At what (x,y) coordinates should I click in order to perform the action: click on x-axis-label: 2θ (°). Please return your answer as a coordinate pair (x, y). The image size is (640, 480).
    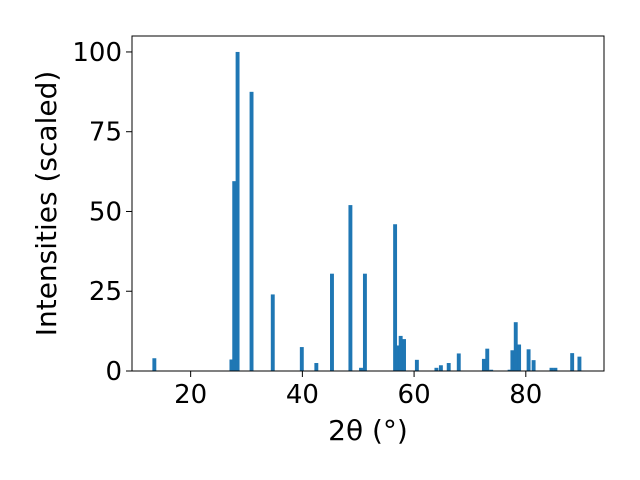
    Looking at the image, I should click on (368, 430).